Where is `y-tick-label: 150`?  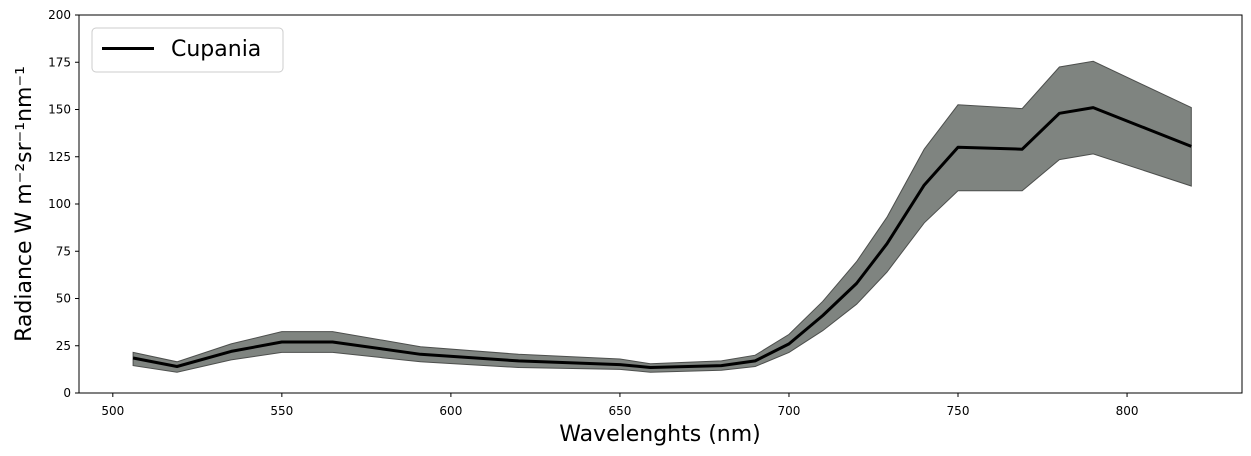 y-tick-label: 150 is located at coordinates (59, 110).